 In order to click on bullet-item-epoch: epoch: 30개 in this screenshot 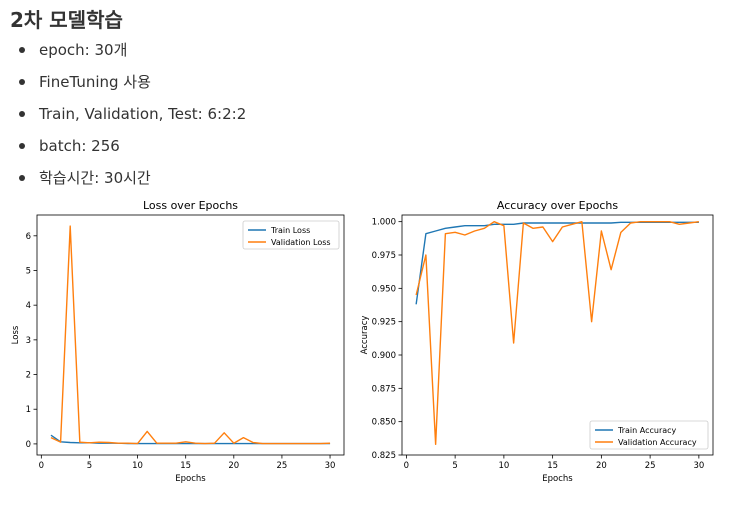, I will do `click(123, 52)`.